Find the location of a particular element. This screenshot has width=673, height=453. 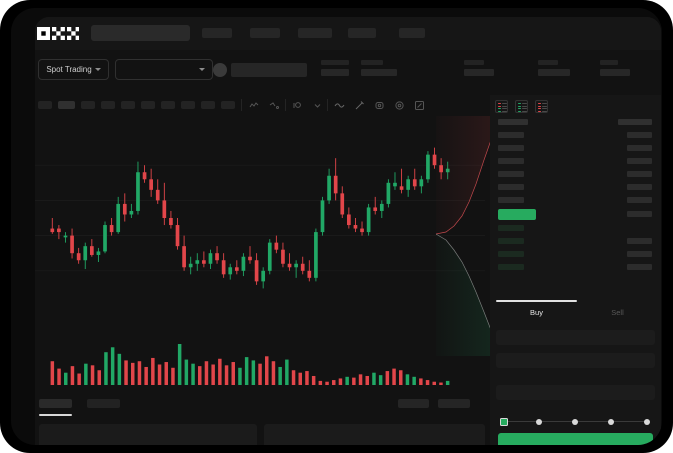

volume-chart is located at coordinates (260, 365).